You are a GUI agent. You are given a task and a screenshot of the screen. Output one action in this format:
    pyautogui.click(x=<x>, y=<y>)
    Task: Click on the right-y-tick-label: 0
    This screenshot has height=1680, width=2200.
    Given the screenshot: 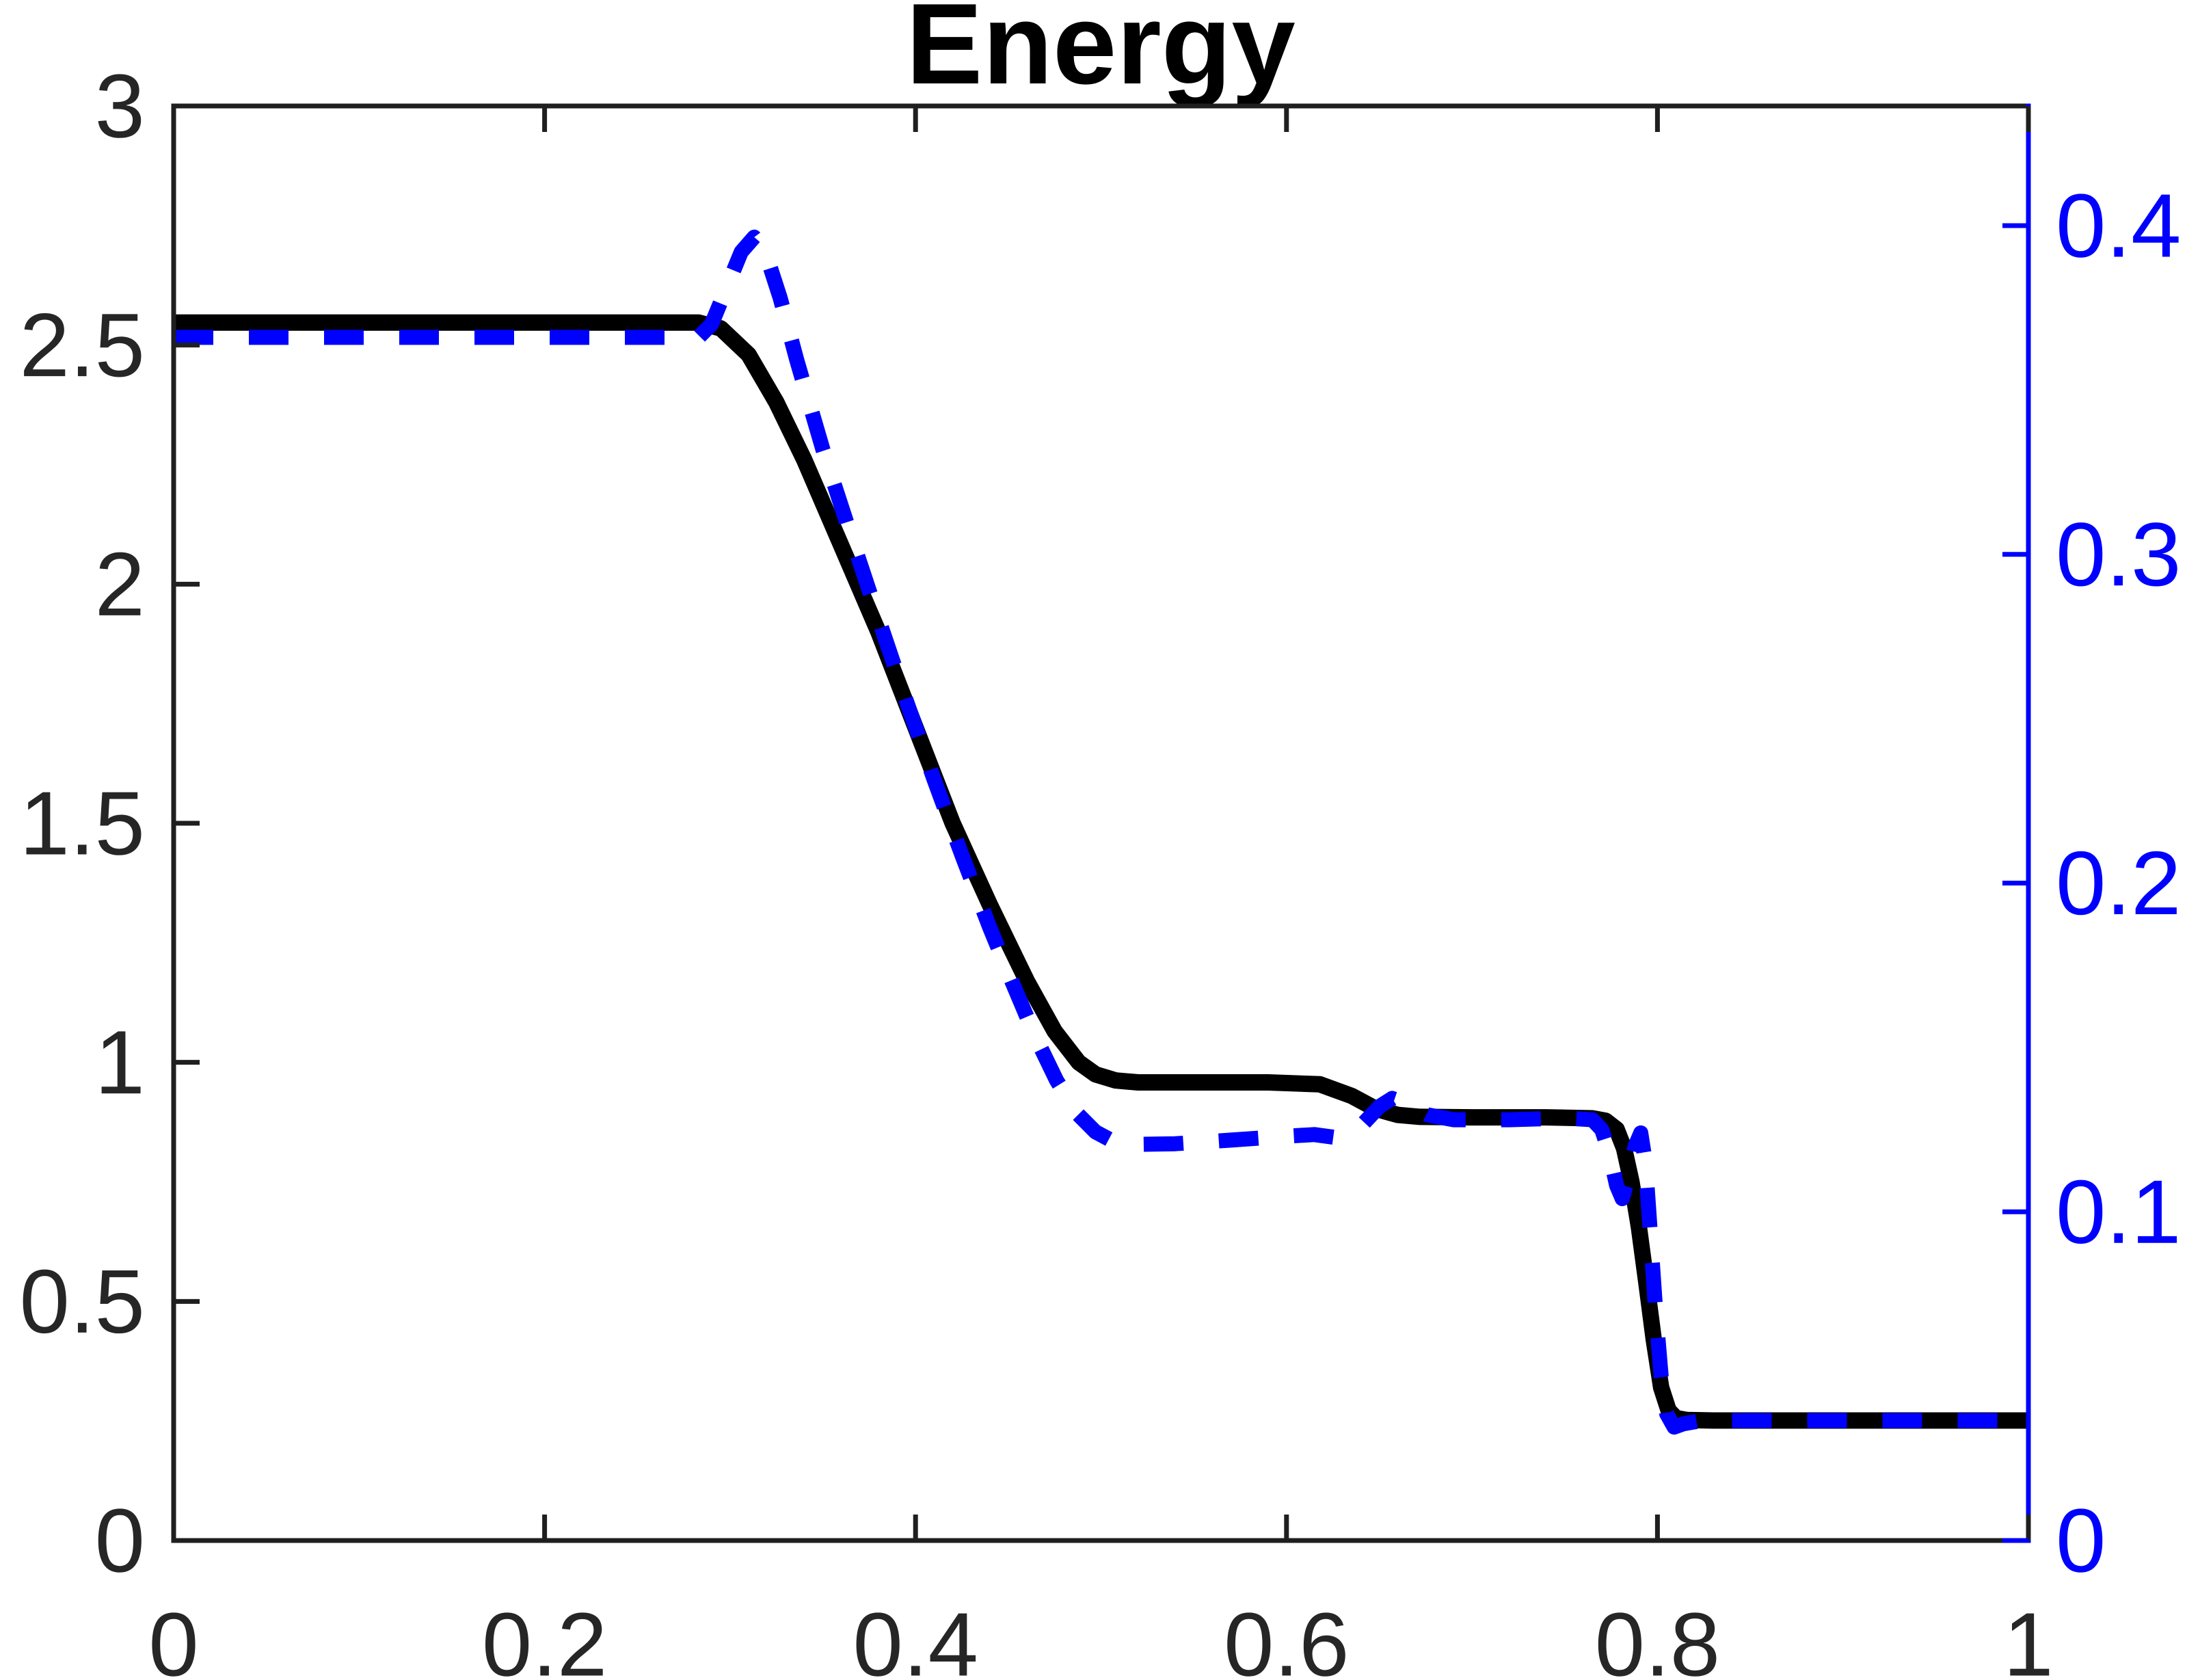 What is the action you would take?
    pyautogui.click(x=2081, y=1541)
    